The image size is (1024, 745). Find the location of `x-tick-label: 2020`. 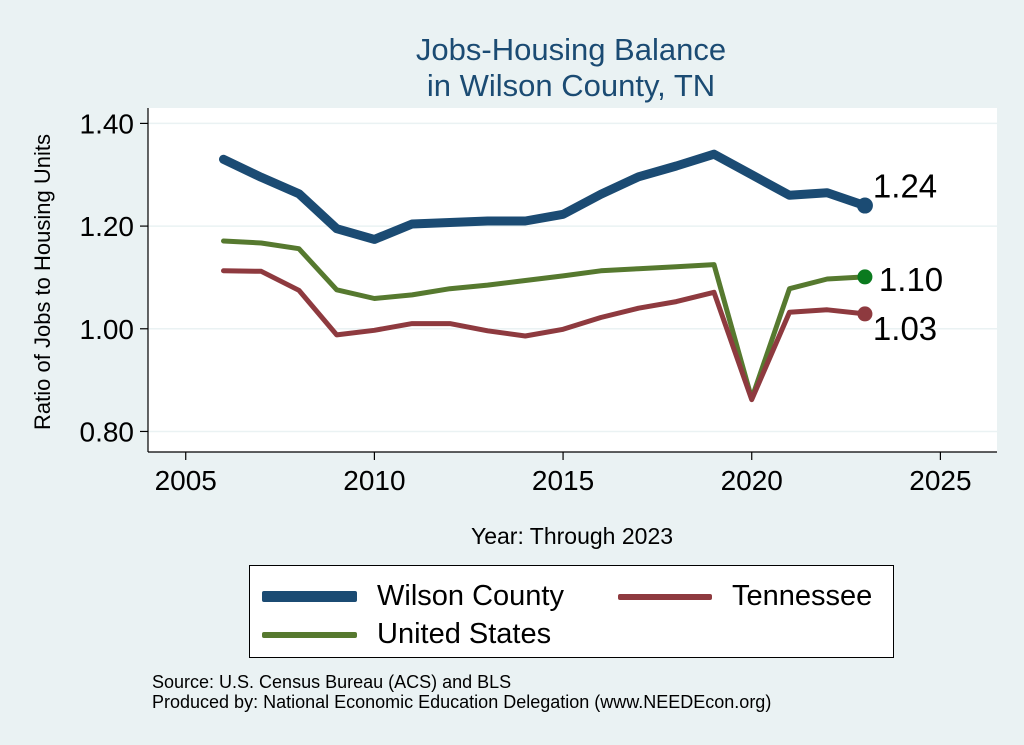

x-tick-label: 2020 is located at coordinates (752, 480).